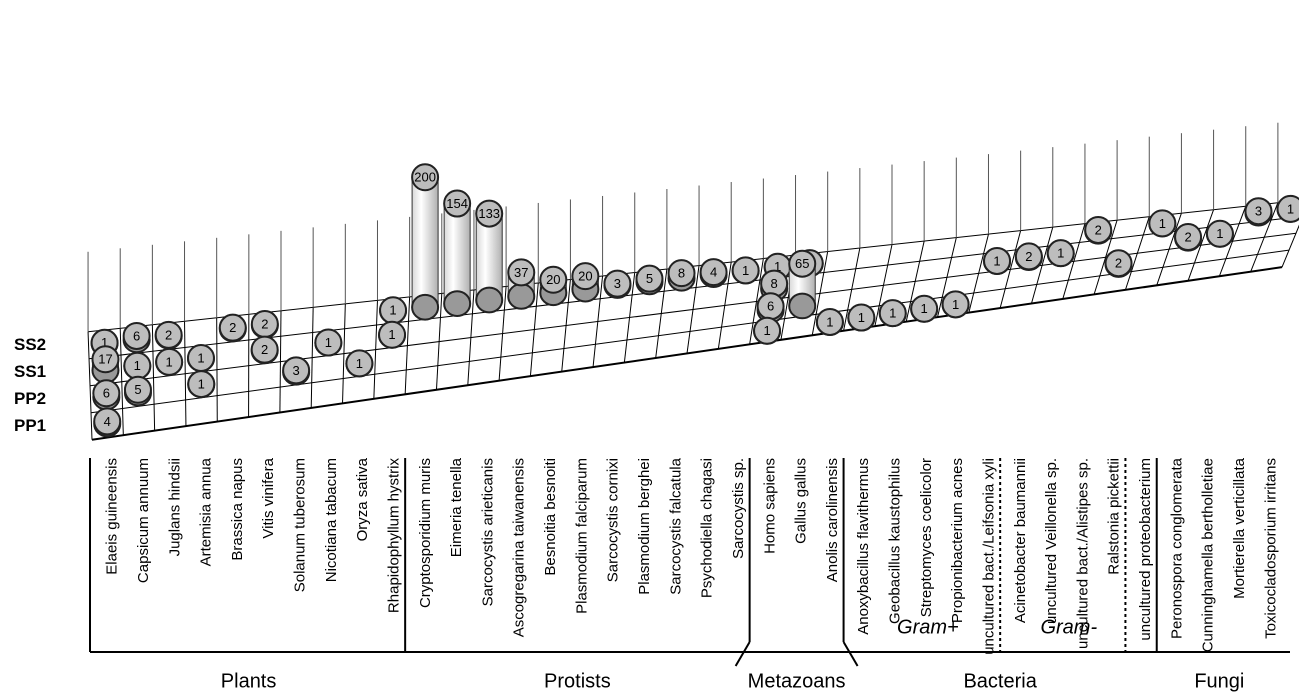  Describe the element at coordinates (1270, 548) in the screenshot. I see `category-label: Toxicocladosporium irritans` at that location.